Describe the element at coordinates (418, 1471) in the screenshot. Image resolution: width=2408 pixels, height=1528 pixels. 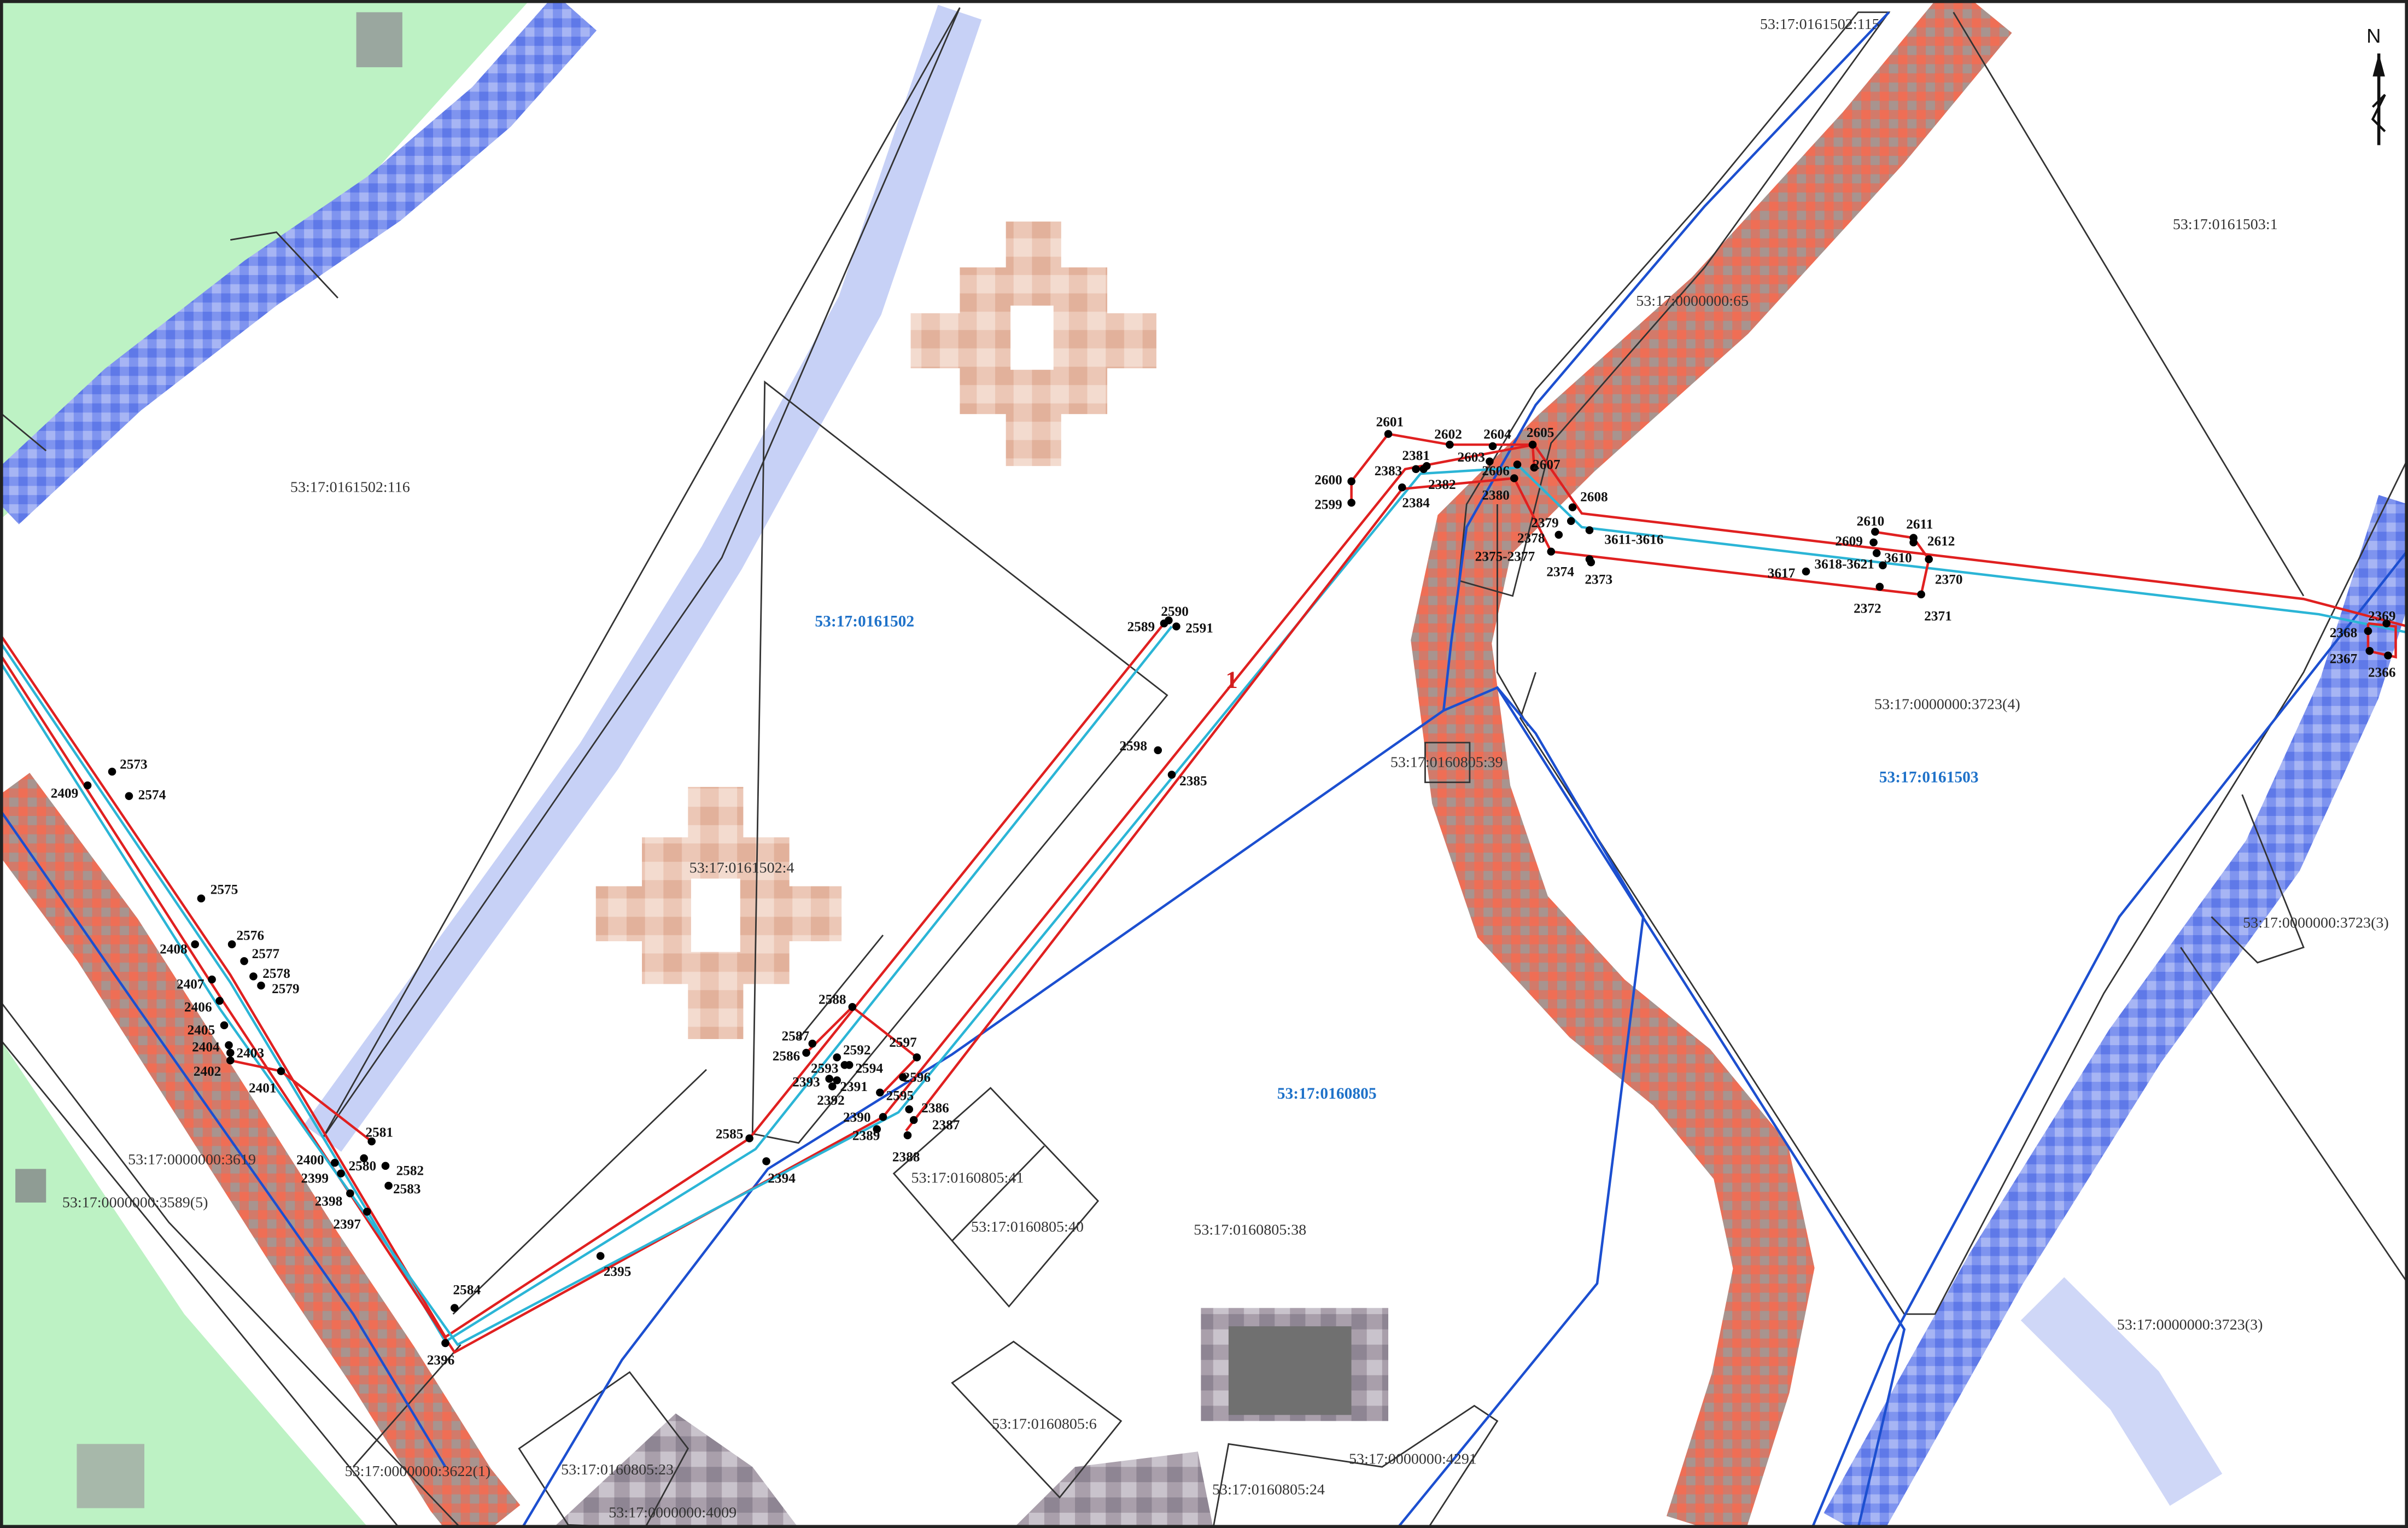
I see `parcel-label: 53:17:0000000:3622(1)` at that location.